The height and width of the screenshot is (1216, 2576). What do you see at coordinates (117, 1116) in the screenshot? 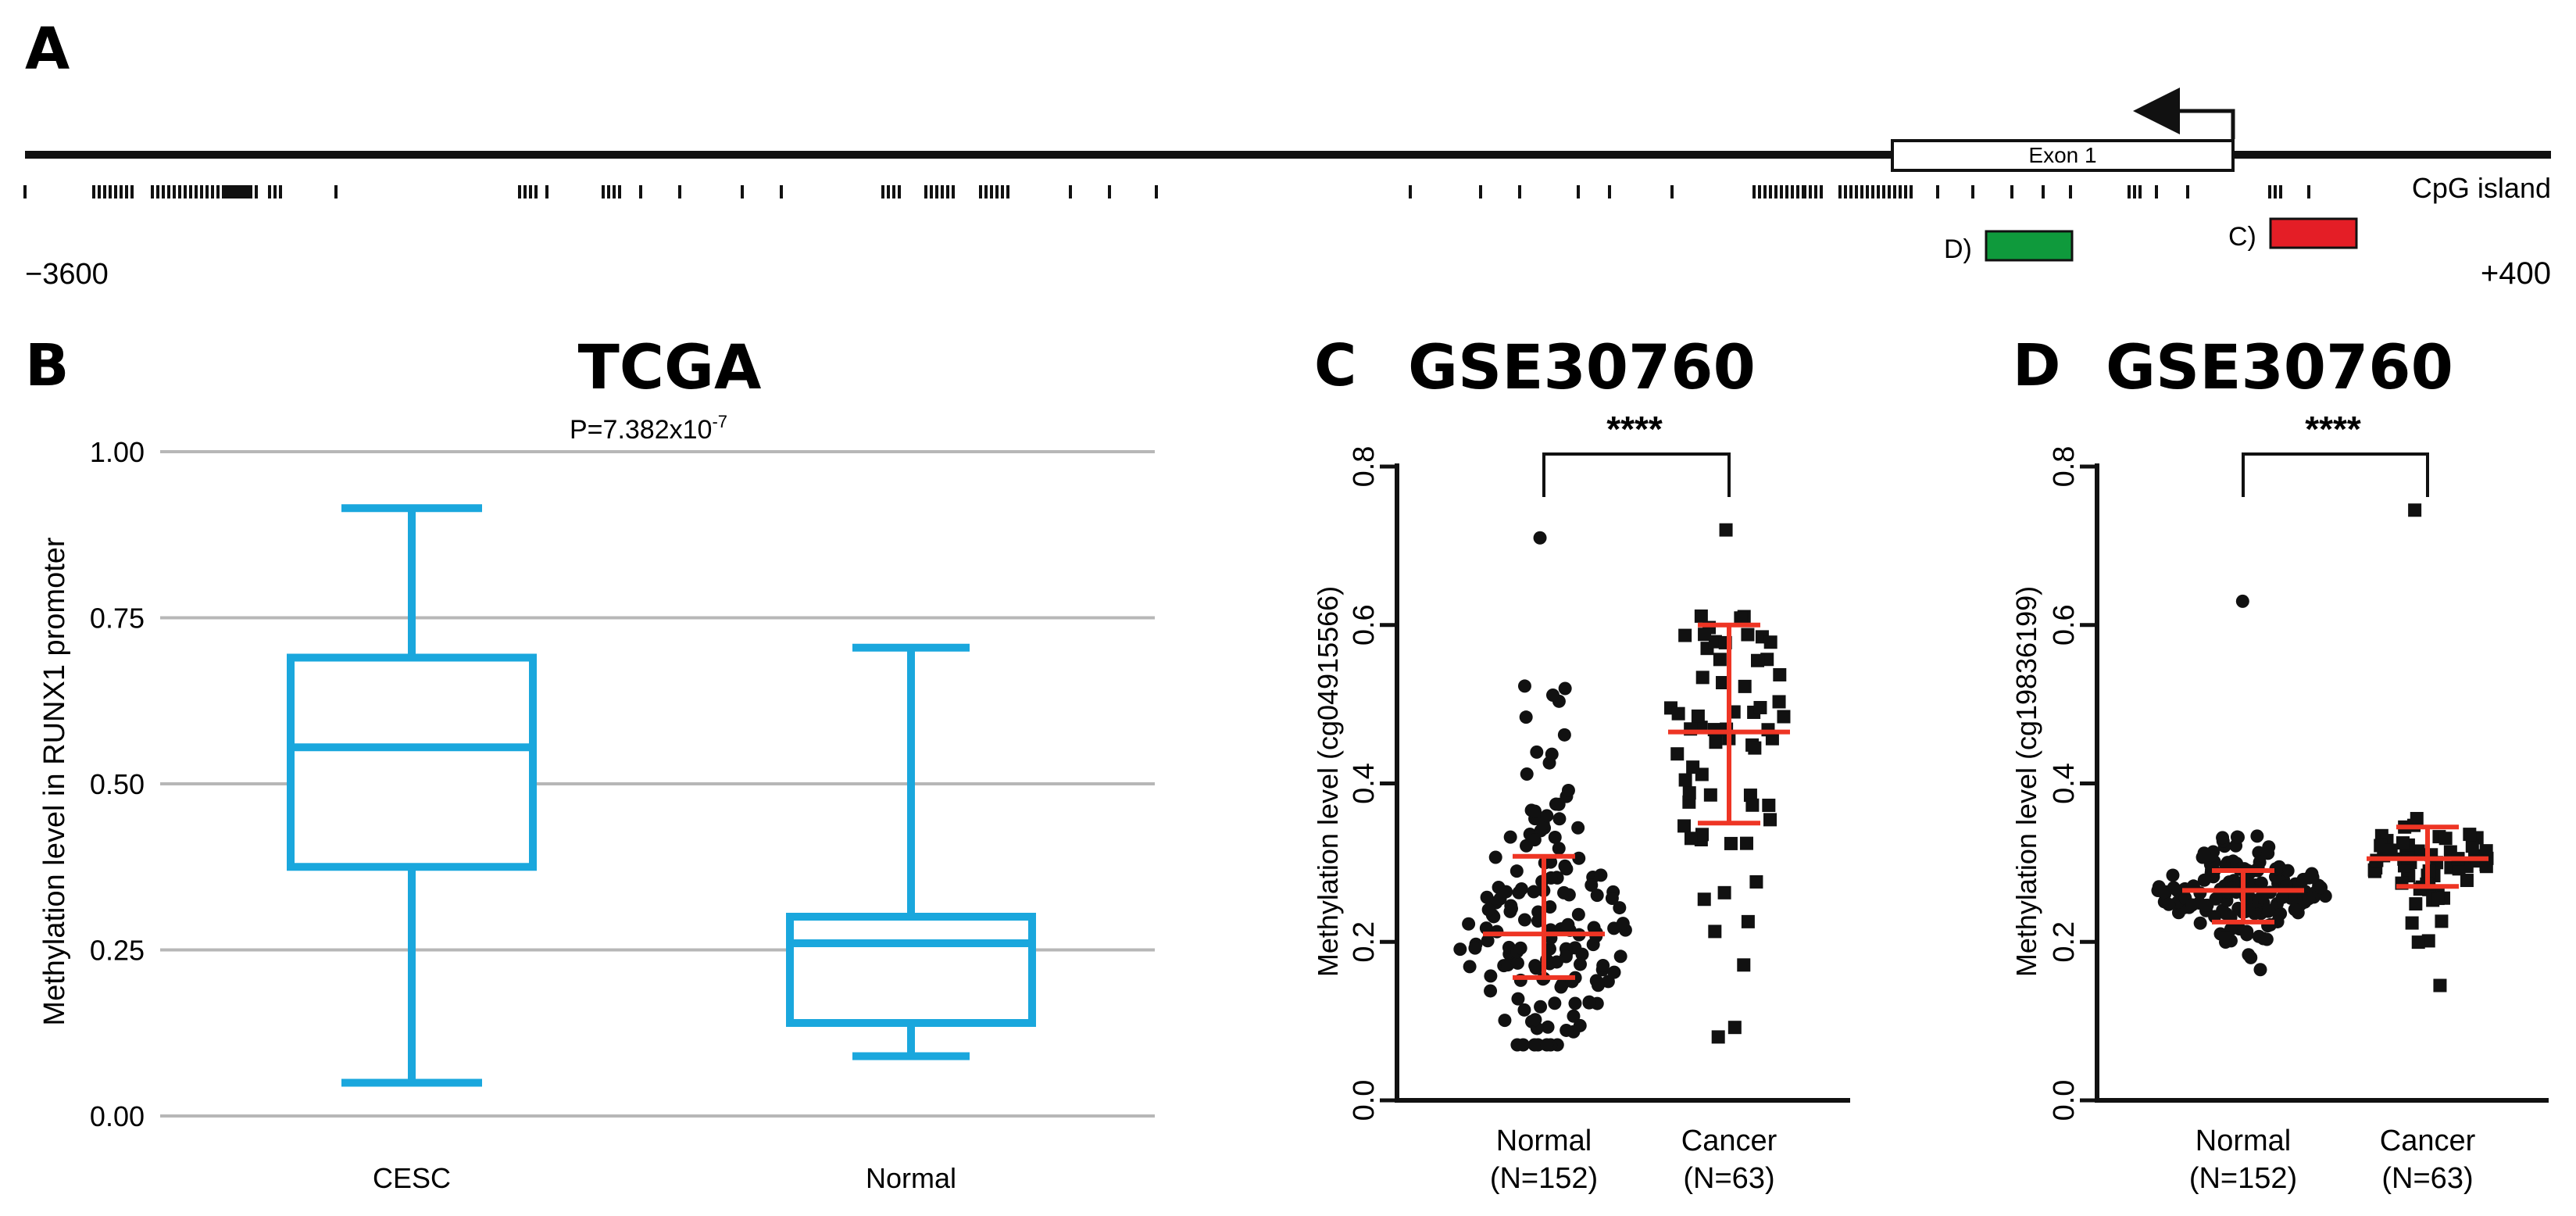
I see `y-tick-label: 0.00` at bounding box center [117, 1116].